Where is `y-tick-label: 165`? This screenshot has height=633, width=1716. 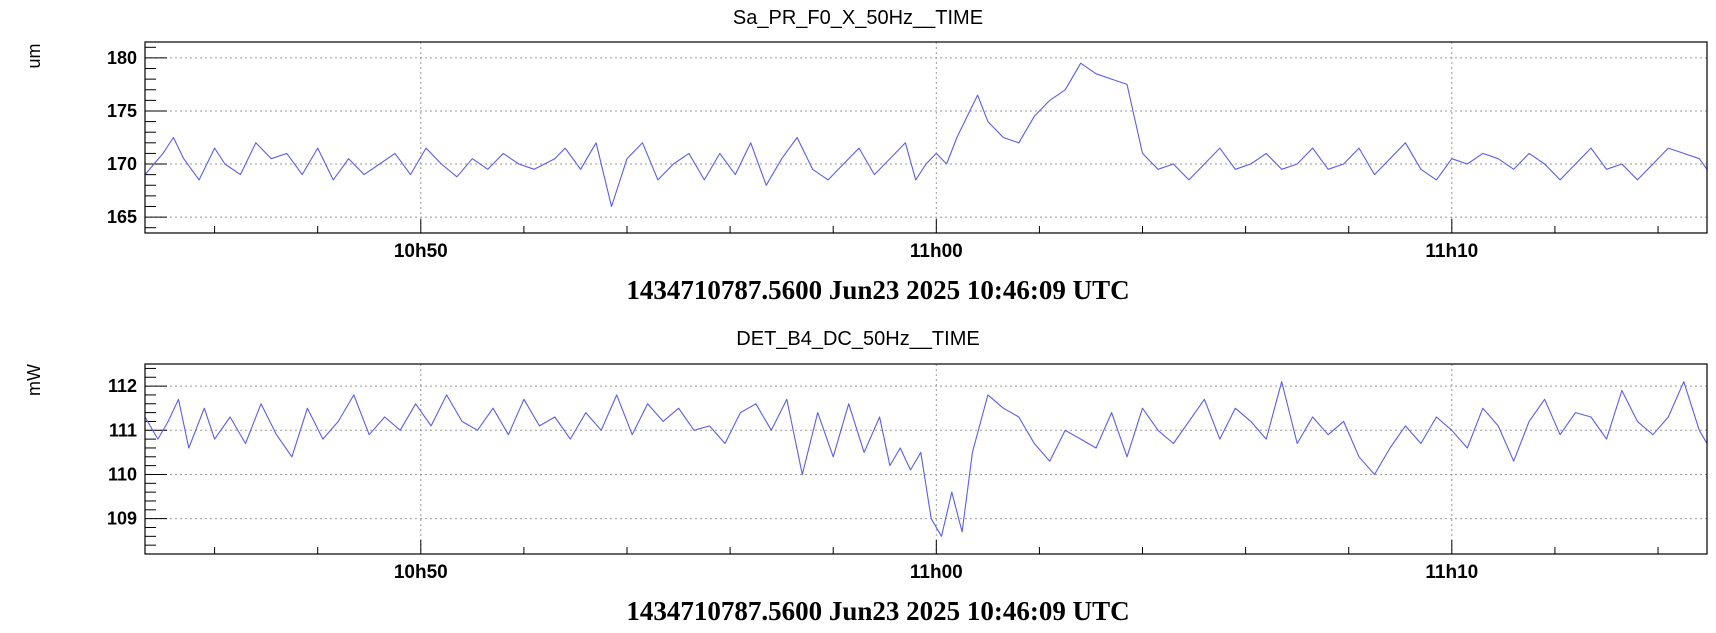
y-tick-label: 165 is located at coordinates (122, 217).